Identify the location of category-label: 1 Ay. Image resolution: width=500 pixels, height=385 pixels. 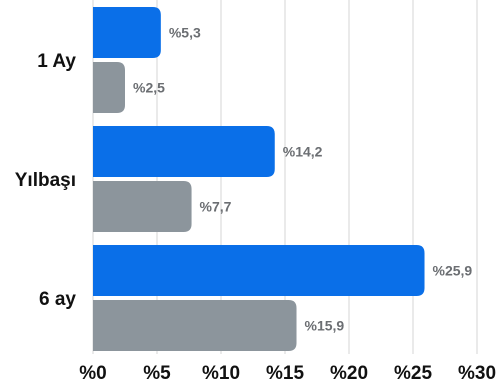
(56, 61).